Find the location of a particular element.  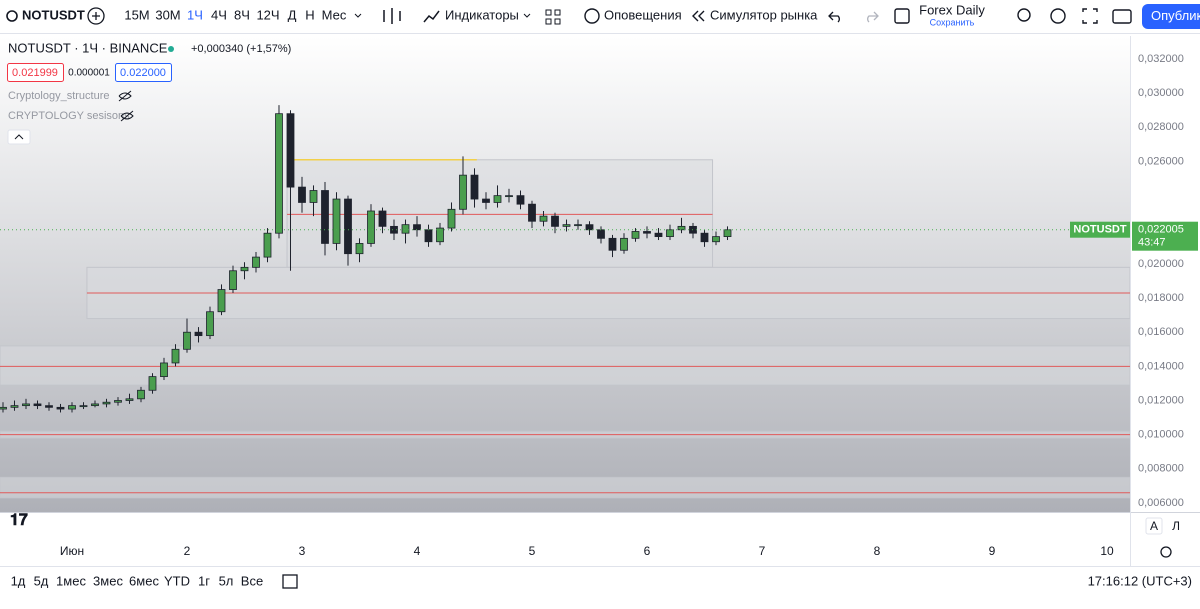

interval-button: Мес is located at coordinates (334, 14).